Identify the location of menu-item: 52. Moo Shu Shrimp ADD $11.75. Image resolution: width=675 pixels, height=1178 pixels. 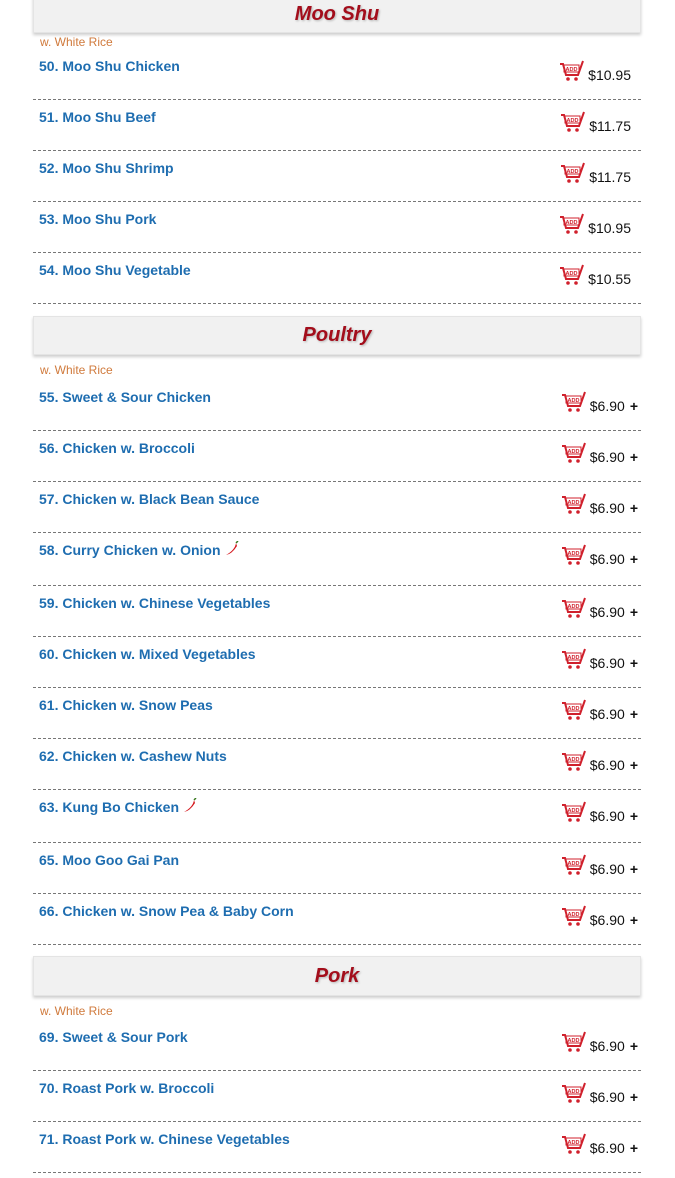
(337, 176).